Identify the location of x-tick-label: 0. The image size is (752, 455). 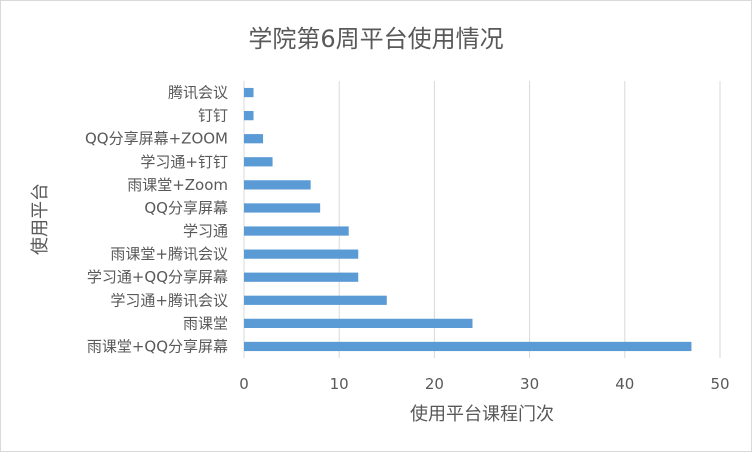
(244, 384).